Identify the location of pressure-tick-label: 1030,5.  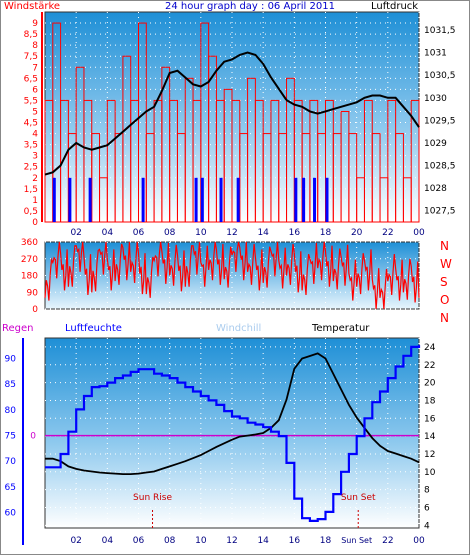
(440, 76).